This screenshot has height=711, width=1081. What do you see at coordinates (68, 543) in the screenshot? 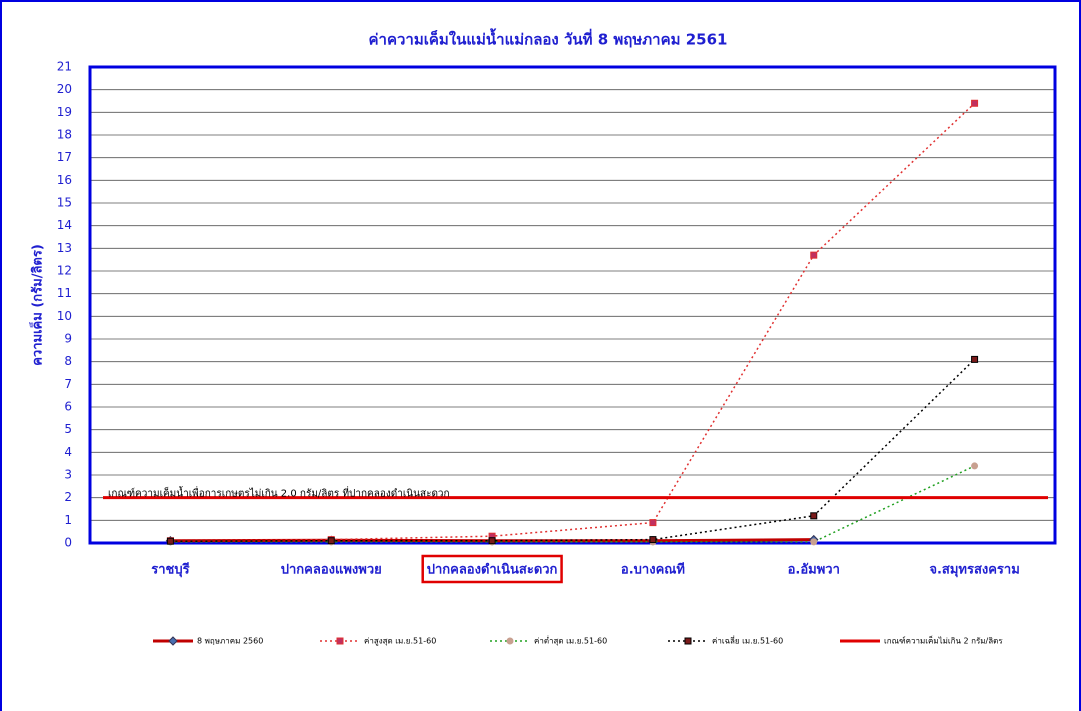
I see `y-tick-label: 0` at bounding box center [68, 543].